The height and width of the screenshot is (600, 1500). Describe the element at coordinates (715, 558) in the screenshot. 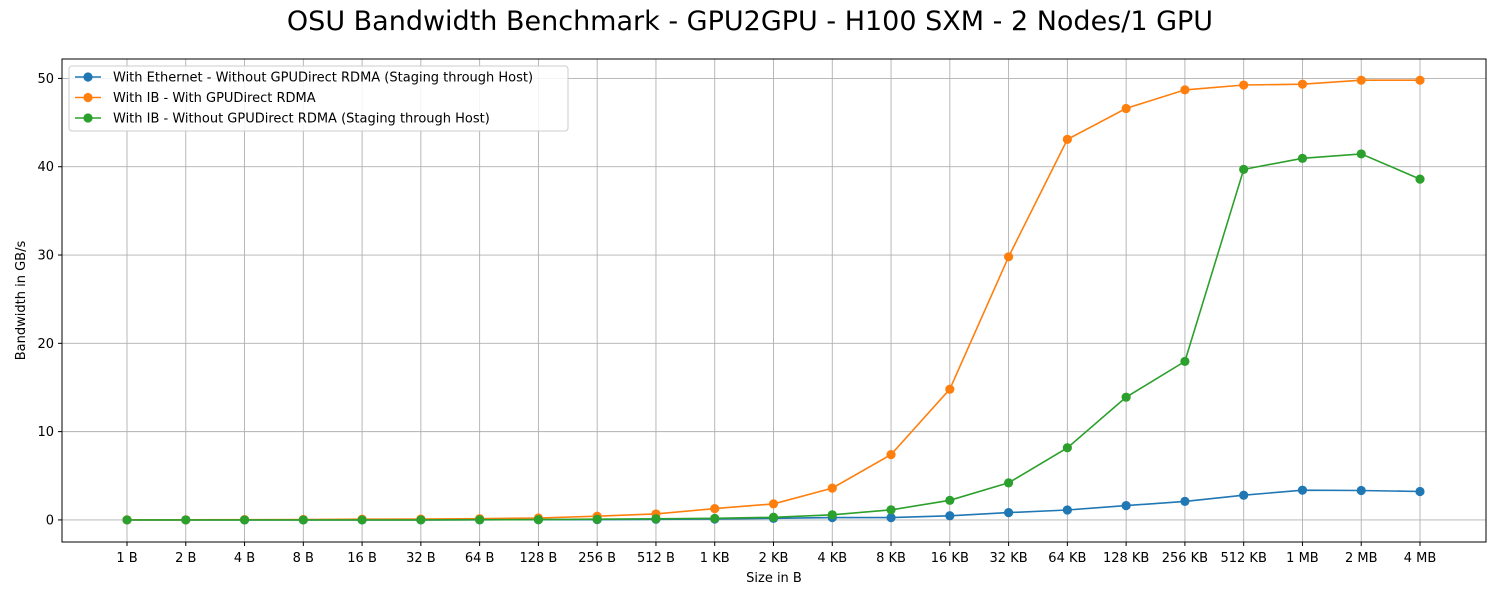

I see `x-tick-label: 1 KB` at that location.